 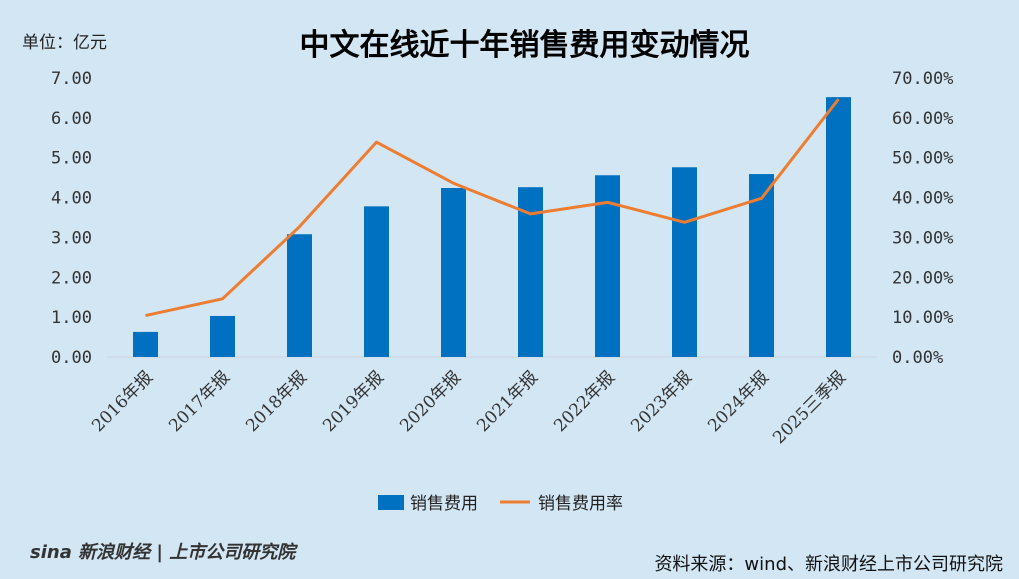 What do you see at coordinates (71, 358) in the screenshot?
I see `left-tick-label: 0.00` at bounding box center [71, 358].